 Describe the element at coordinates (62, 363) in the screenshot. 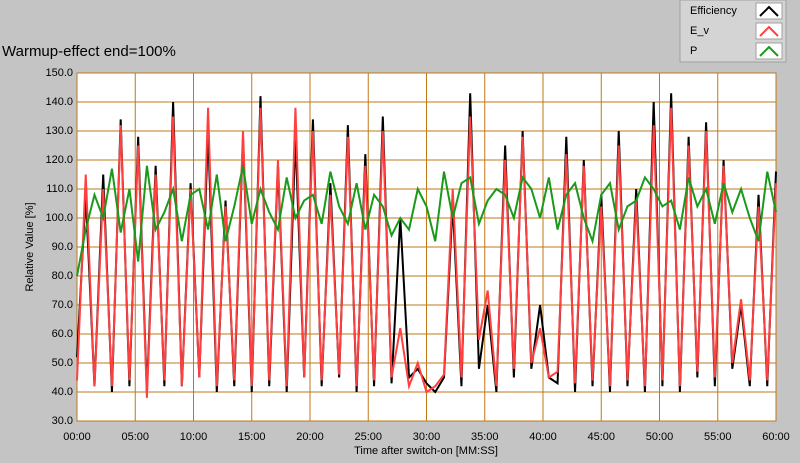

I see `y-tick-label: 50.0` at that location.